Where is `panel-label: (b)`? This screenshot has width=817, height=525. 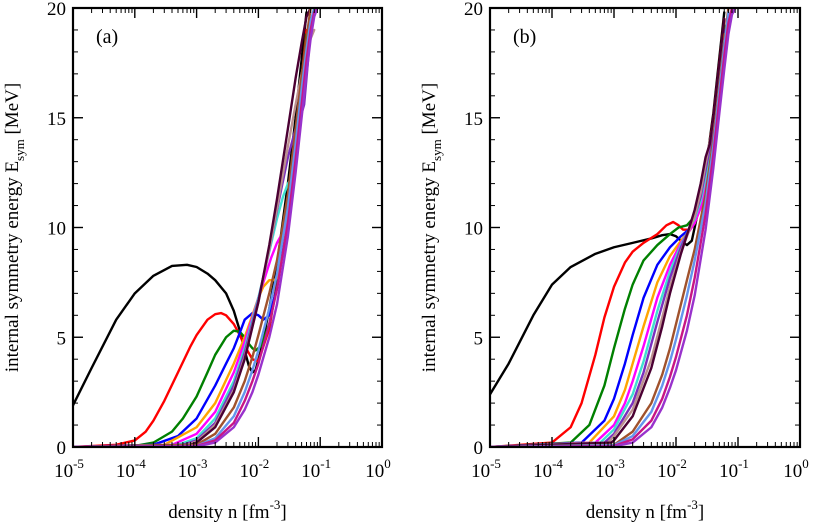
panel-label: (b) is located at coordinates (524, 37).